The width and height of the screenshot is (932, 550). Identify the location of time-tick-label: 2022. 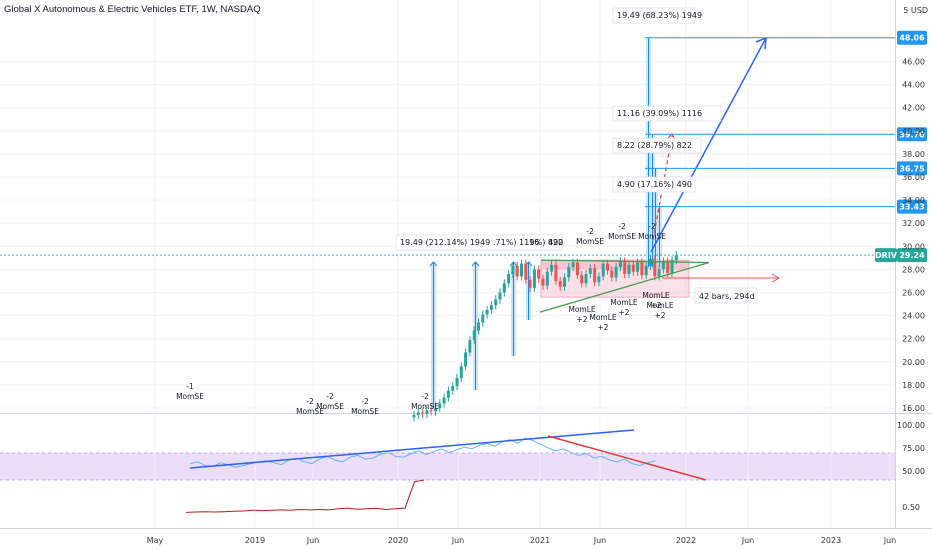
(686, 540).